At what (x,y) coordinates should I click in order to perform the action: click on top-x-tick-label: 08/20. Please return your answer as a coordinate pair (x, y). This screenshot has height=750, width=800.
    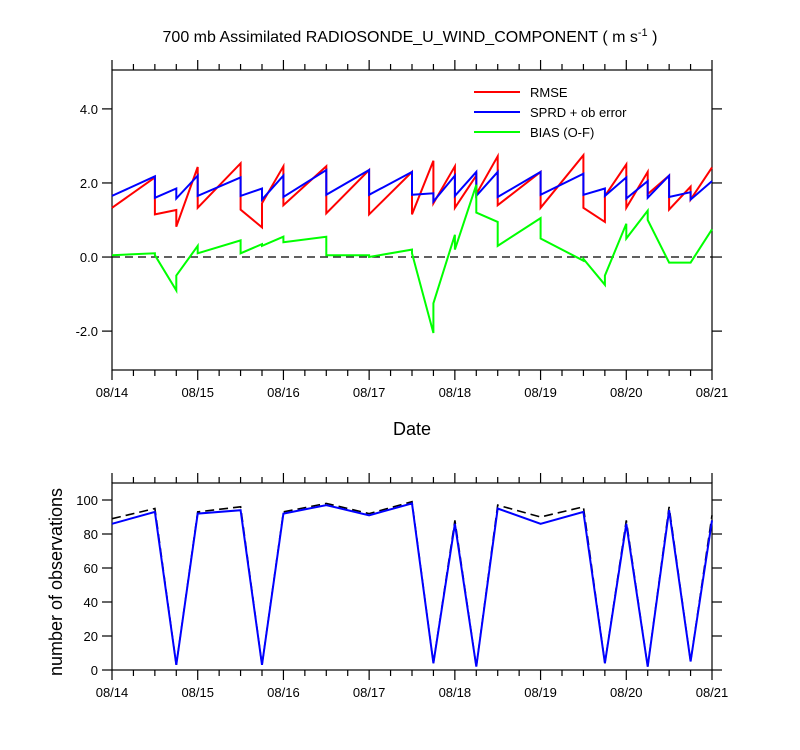
    Looking at the image, I should click on (626, 392).